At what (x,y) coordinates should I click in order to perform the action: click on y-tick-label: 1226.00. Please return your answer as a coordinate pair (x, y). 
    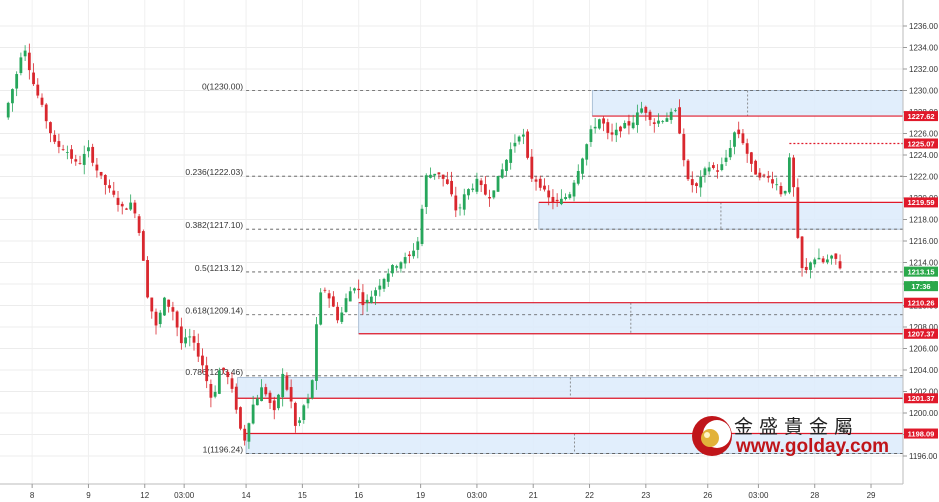
    Looking at the image, I should click on (923, 134).